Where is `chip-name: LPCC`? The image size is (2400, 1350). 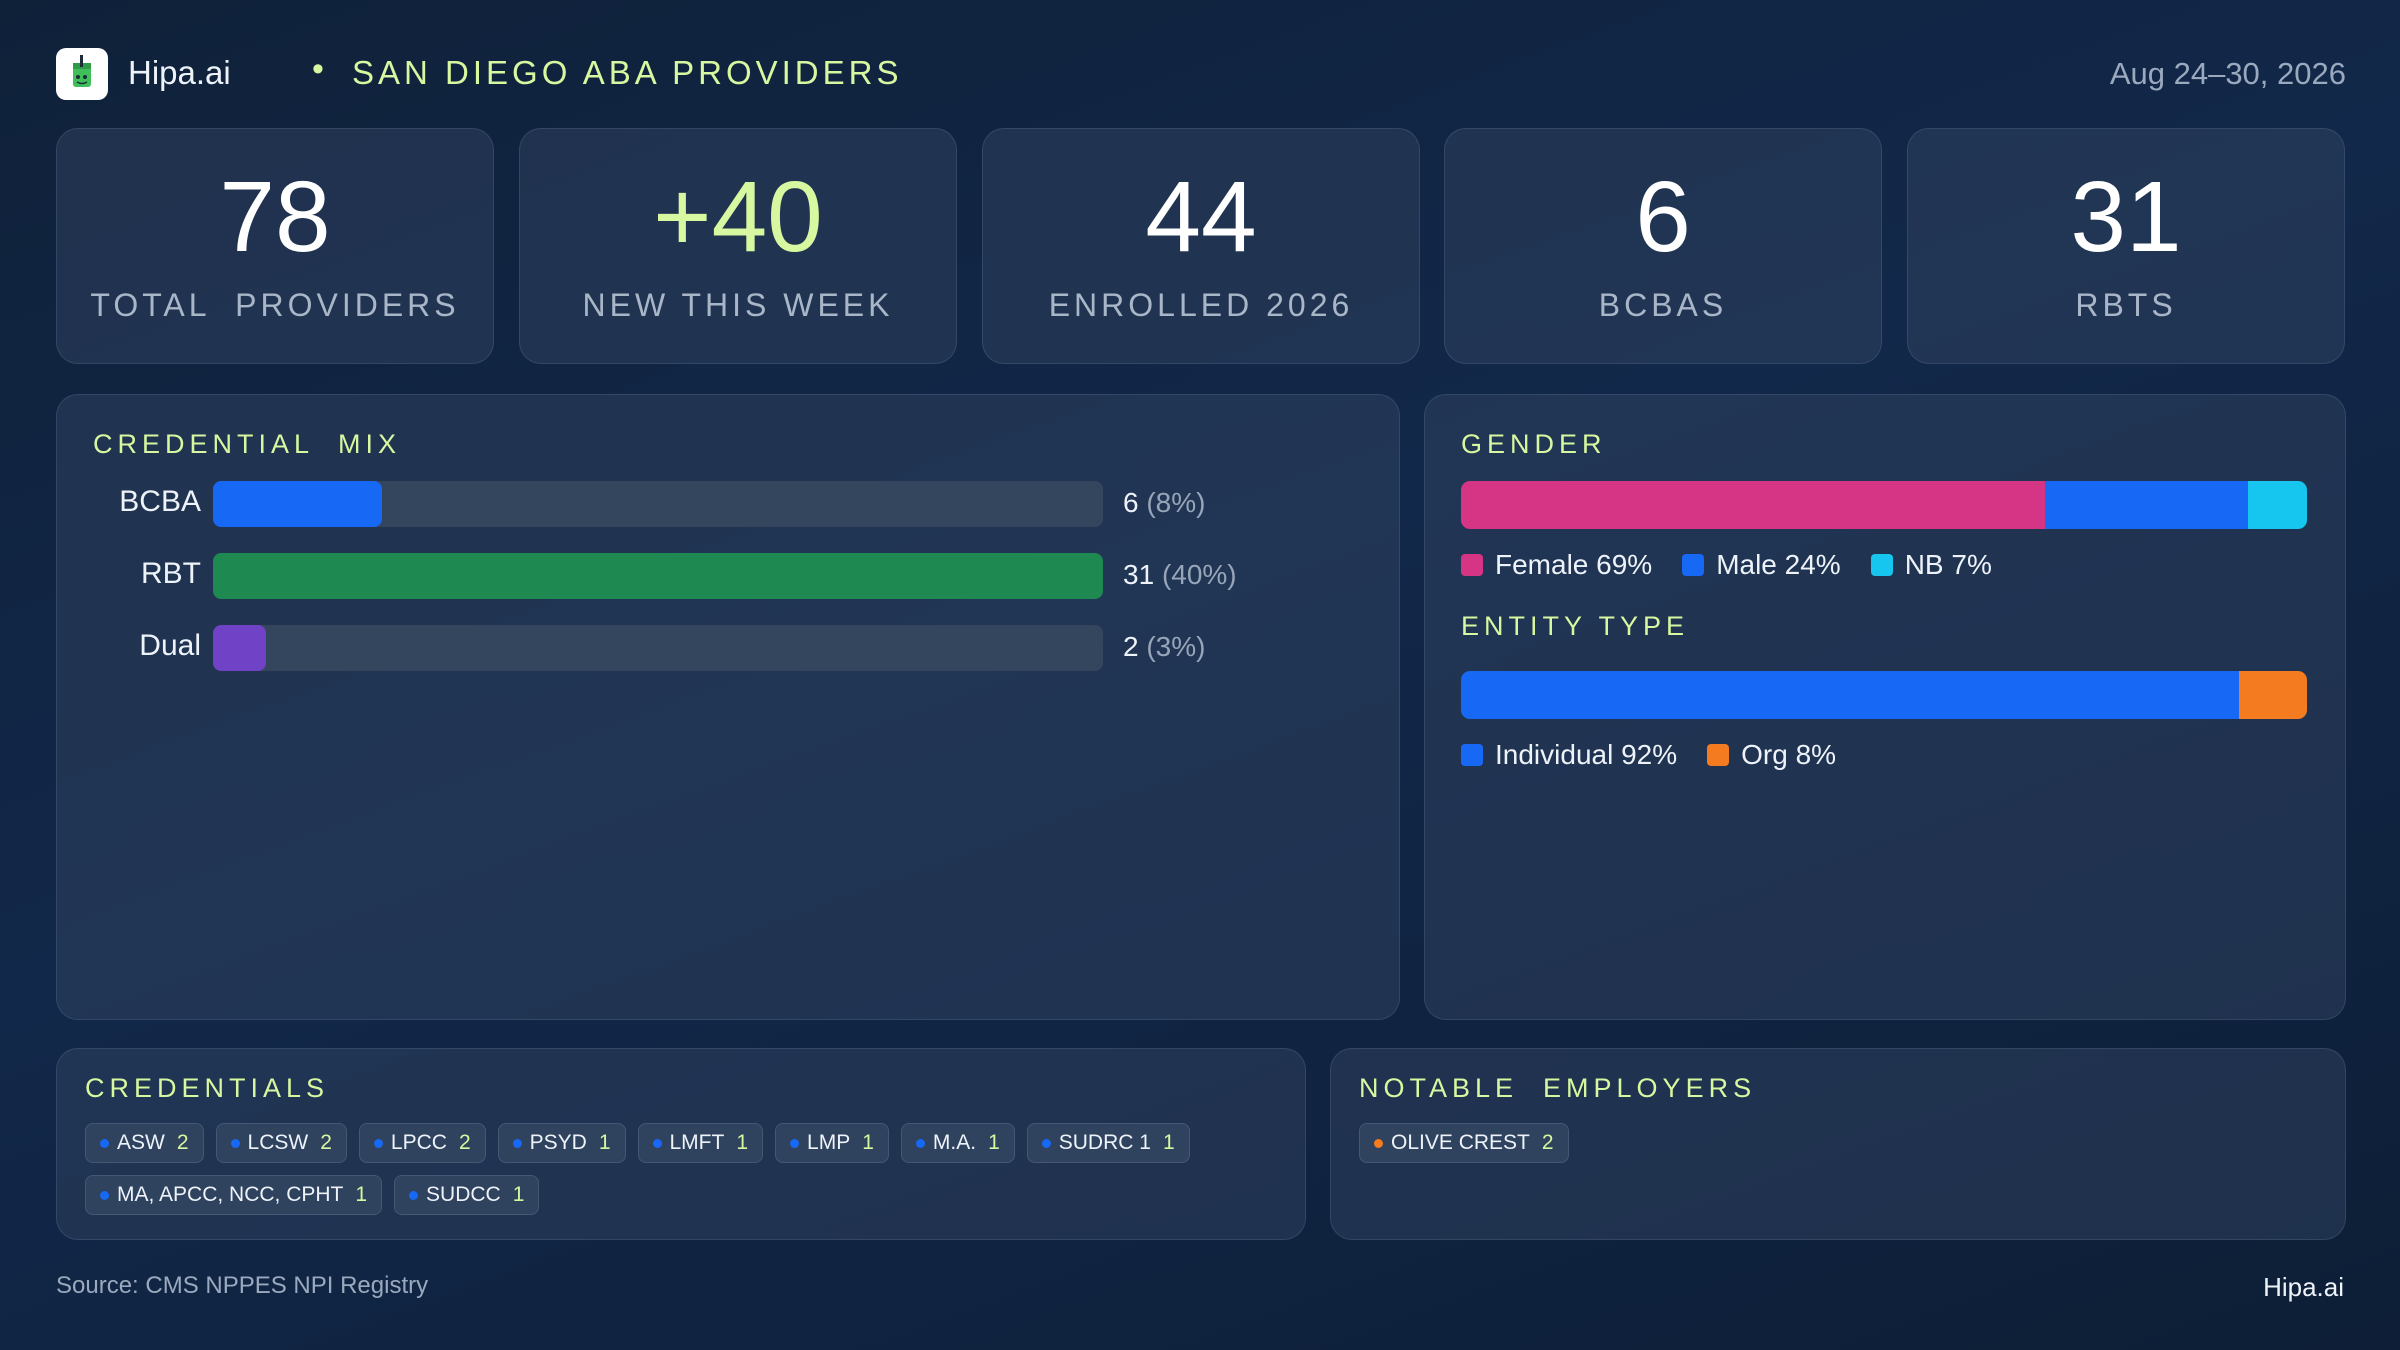
chip-name: LPCC is located at coordinates (418, 1142).